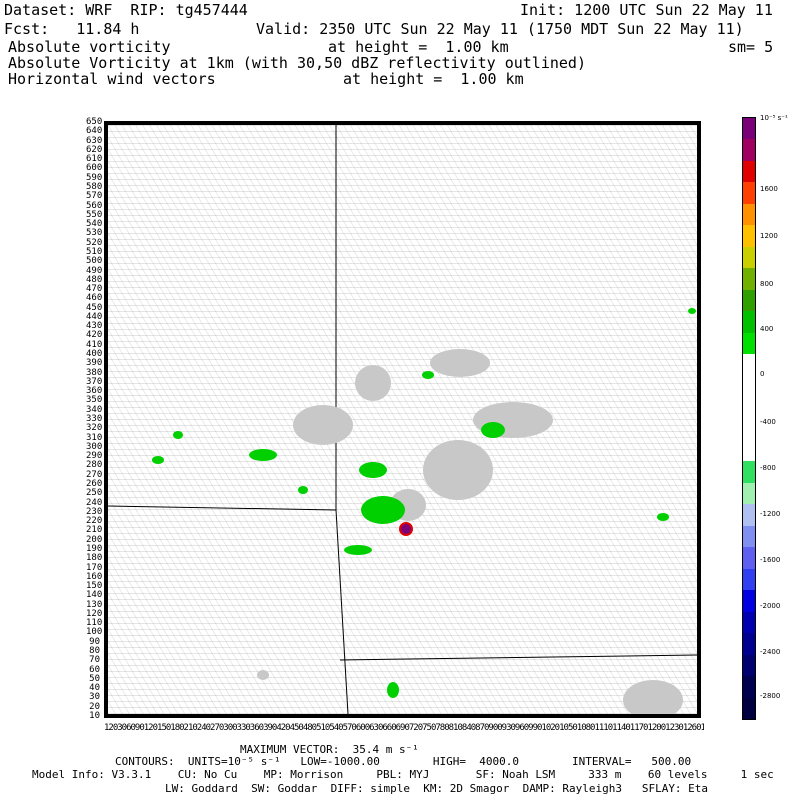  Describe the element at coordinates (94, 604) in the screenshot. I see `y-axis-tick-label: 130` at that location.